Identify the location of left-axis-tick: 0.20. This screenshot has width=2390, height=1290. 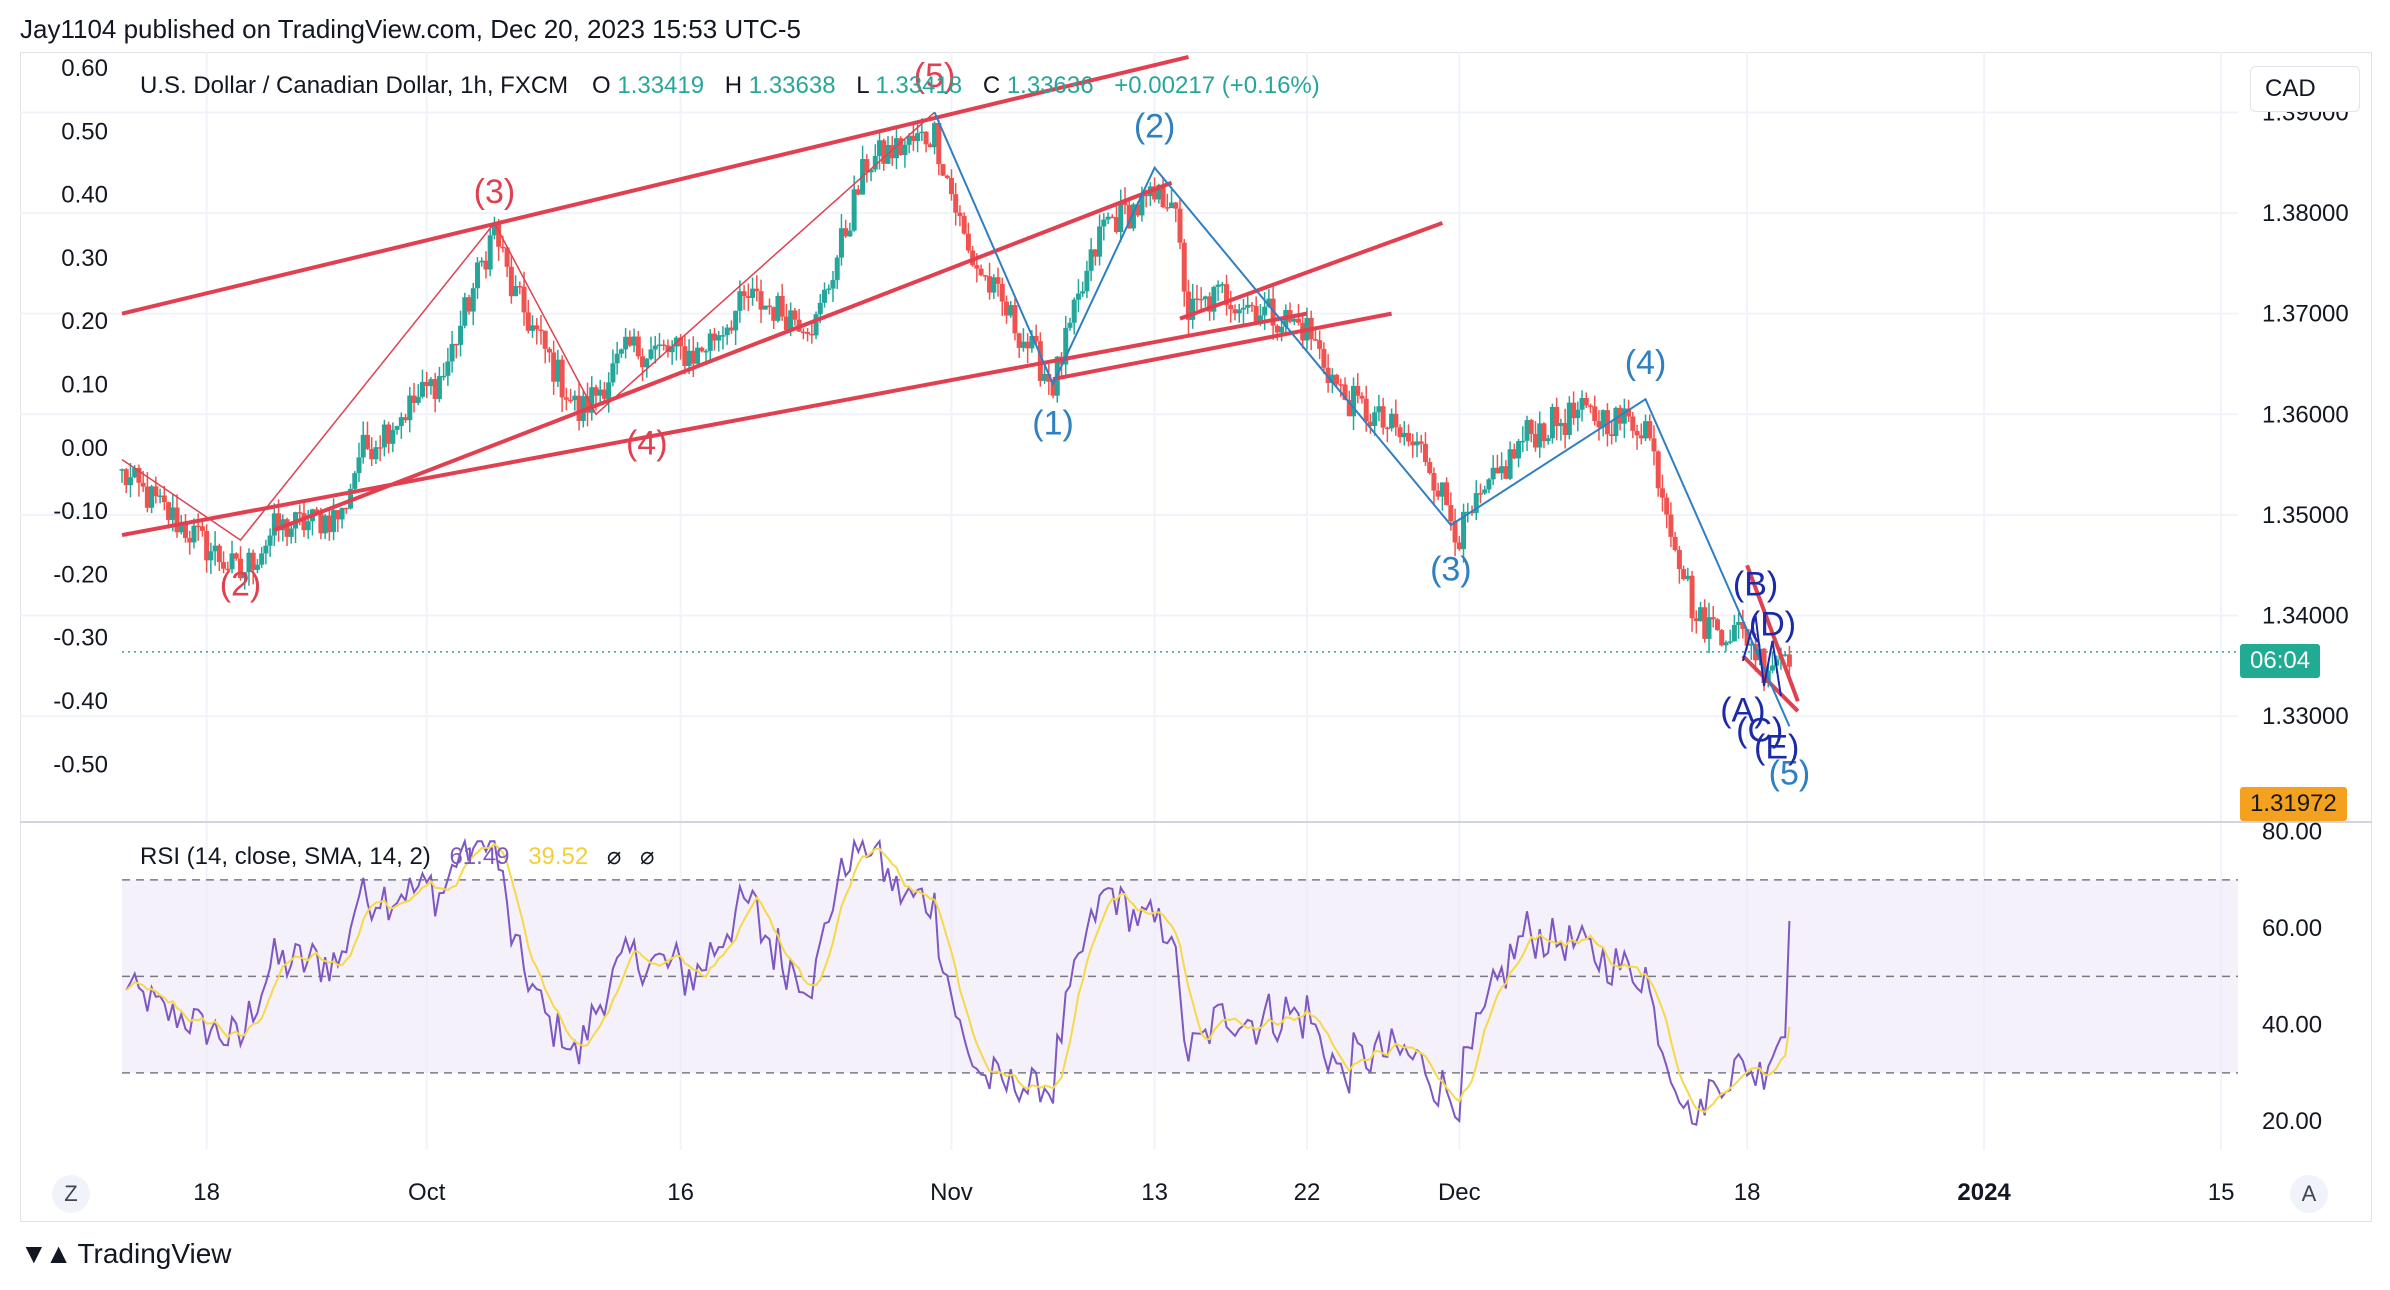
(84, 321).